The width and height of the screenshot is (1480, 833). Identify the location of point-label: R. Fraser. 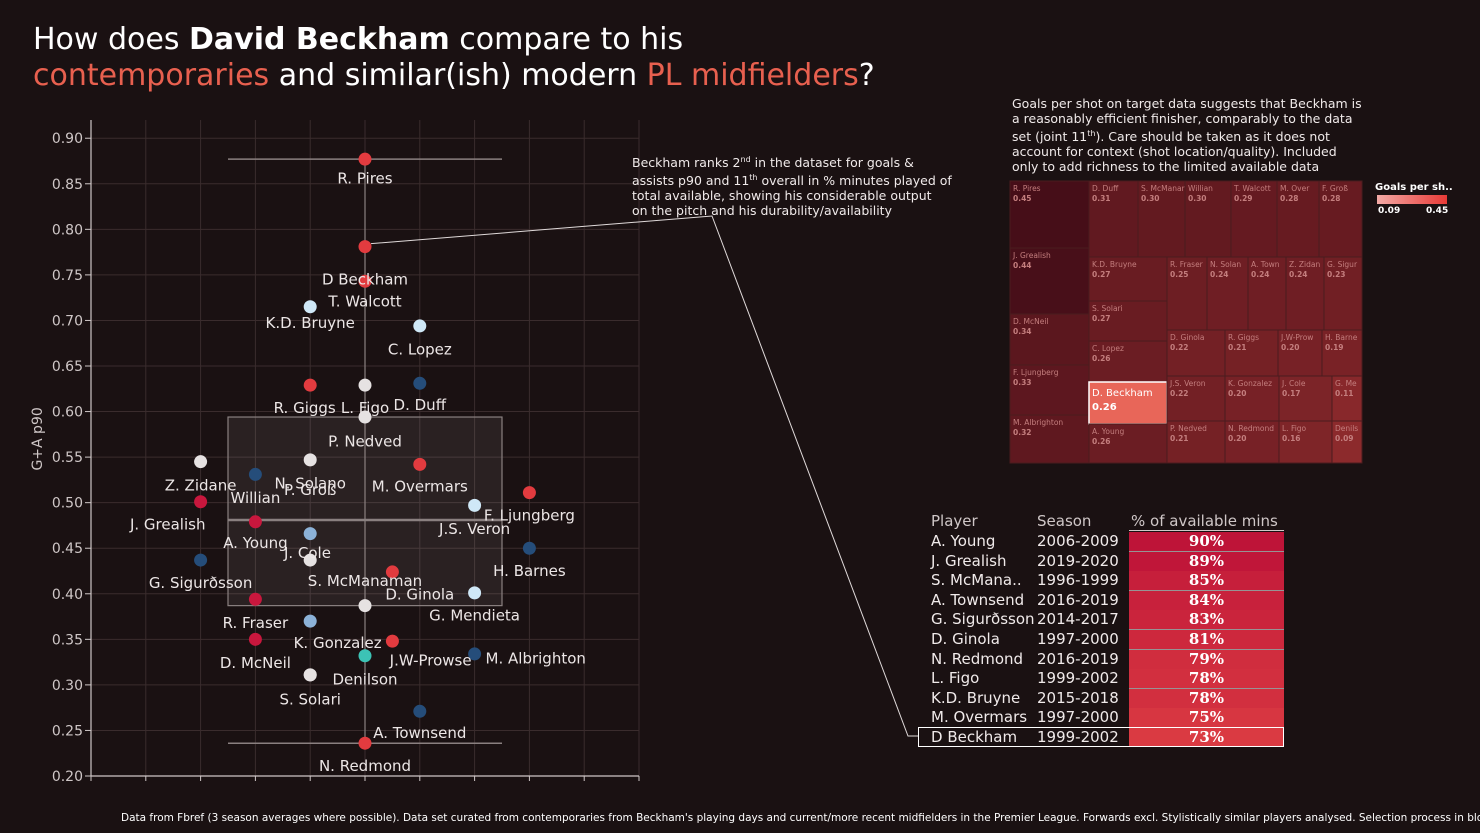
(256, 623).